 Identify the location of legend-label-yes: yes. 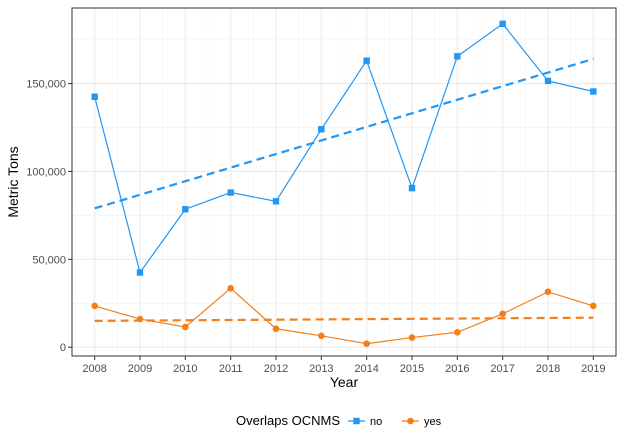
(433, 422).